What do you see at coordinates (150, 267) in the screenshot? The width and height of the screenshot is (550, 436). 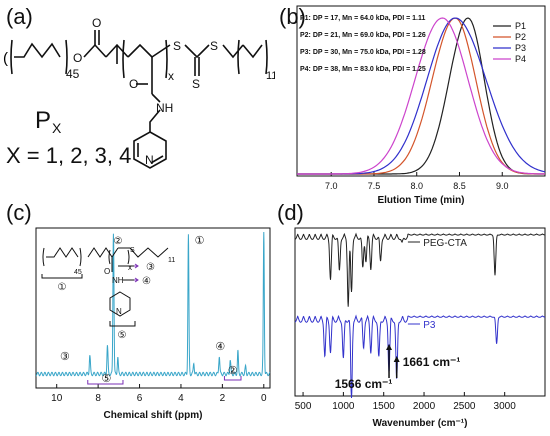 I see `inset-mark-3: ③` at bounding box center [150, 267].